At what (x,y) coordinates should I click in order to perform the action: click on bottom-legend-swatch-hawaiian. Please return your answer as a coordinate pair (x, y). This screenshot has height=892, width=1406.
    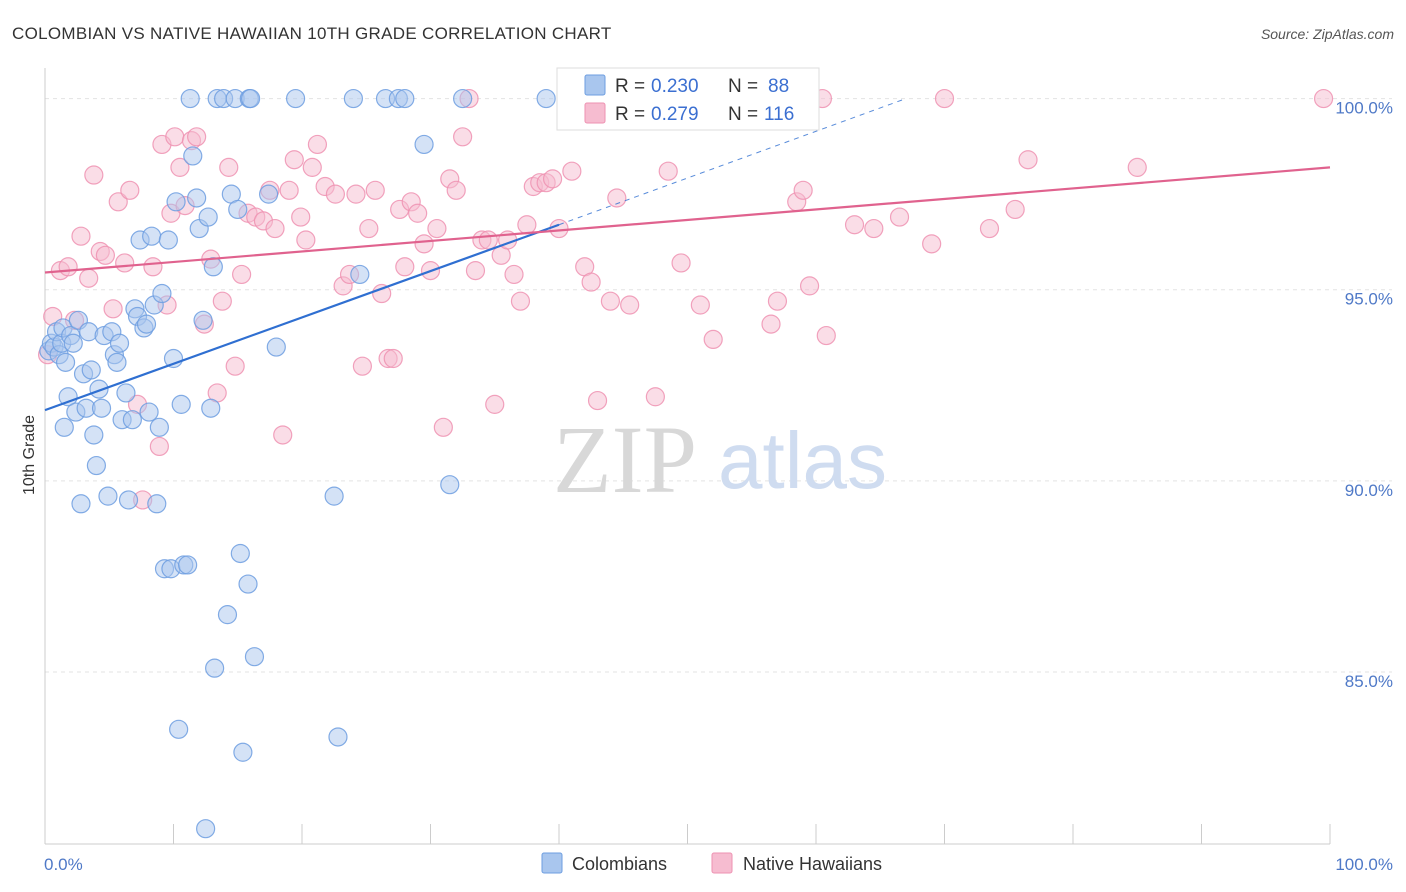
    Looking at the image, I should click on (722, 863).